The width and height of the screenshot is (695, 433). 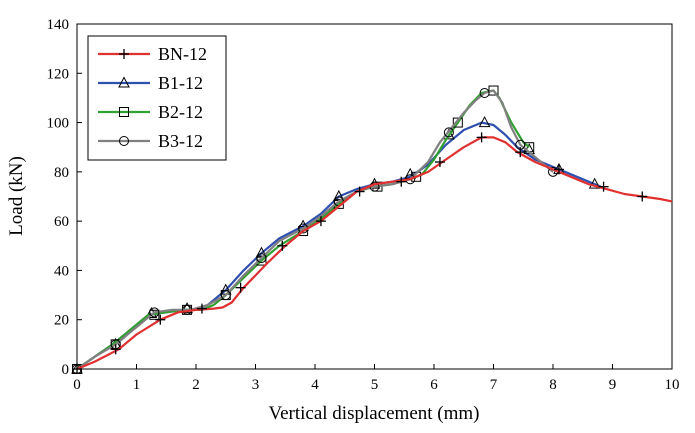 What do you see at coordinates (137, 385) in the screenshot?
I see `x-tick-label: 1` at bounding box center [137, 385].